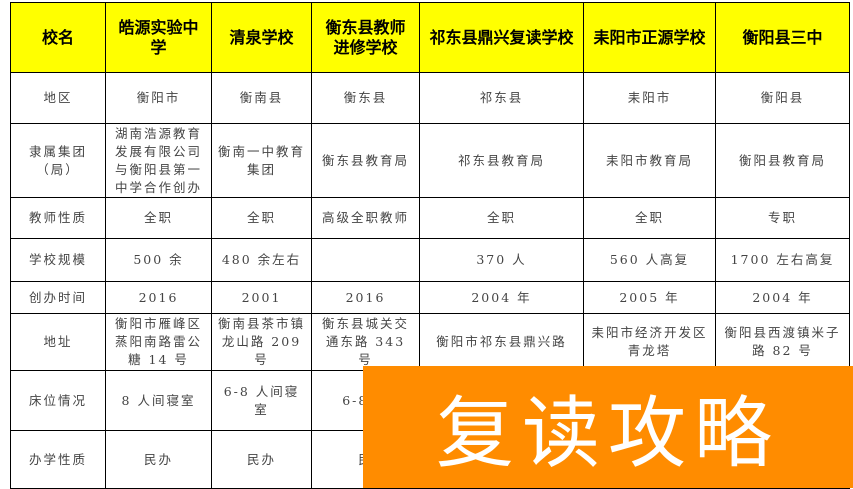 The height and width of the screenshot is (489, 853). What do you see at coordinates (649, 160) in the screenshot?
I see `table-cell: 耒阳市教育局` at bounding box center [649, 160].